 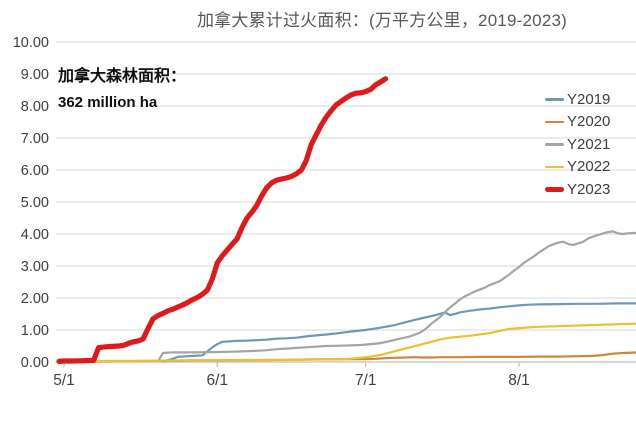 I want to click on legend-label-Y2023: Y2023, so click(x=589, y=189).